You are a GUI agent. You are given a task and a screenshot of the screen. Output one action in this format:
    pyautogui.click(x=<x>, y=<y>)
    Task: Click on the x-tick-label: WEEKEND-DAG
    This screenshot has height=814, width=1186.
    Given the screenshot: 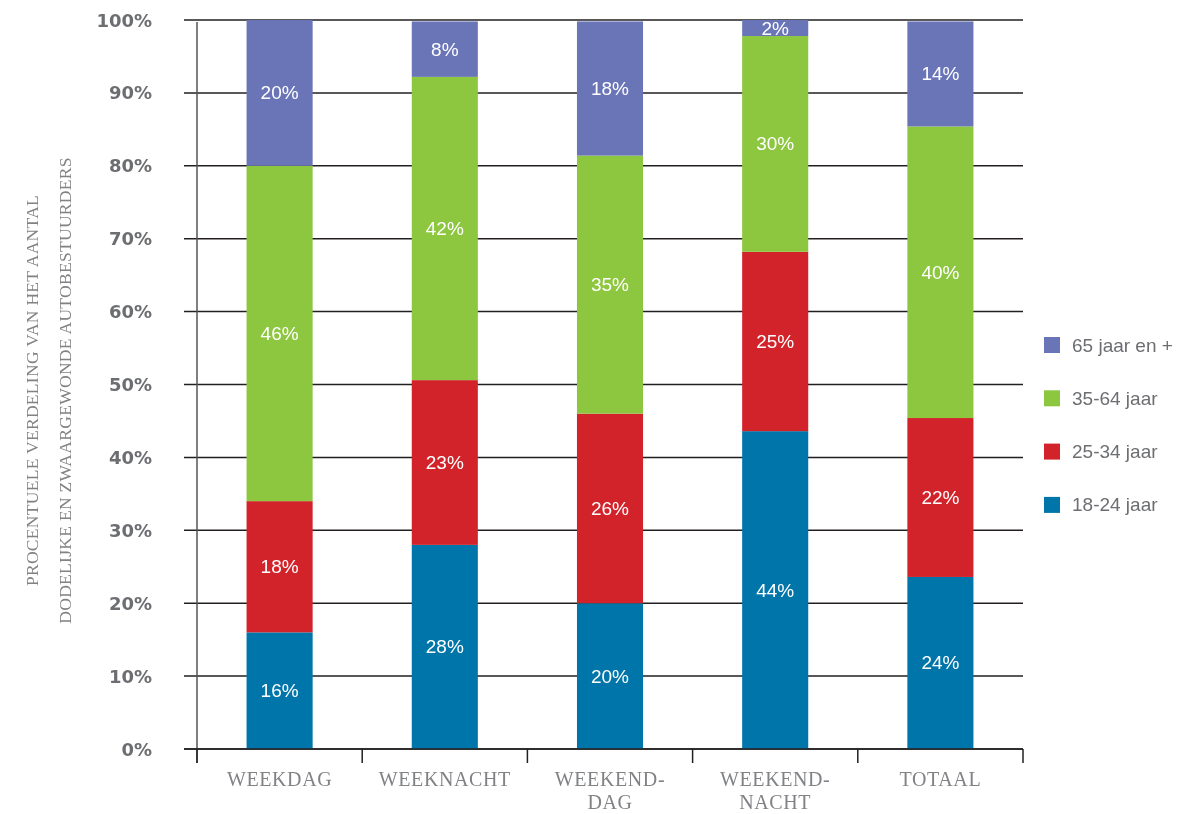 What is the action you would take?
    pyautogui.click(x=610, y=790)
    